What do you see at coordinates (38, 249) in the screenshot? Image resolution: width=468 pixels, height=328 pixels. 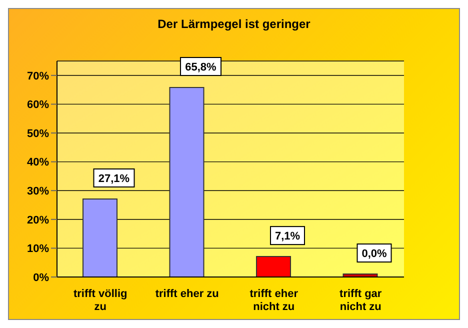 I see `y-tick-label: 10%` at bounding box center [38, 249].